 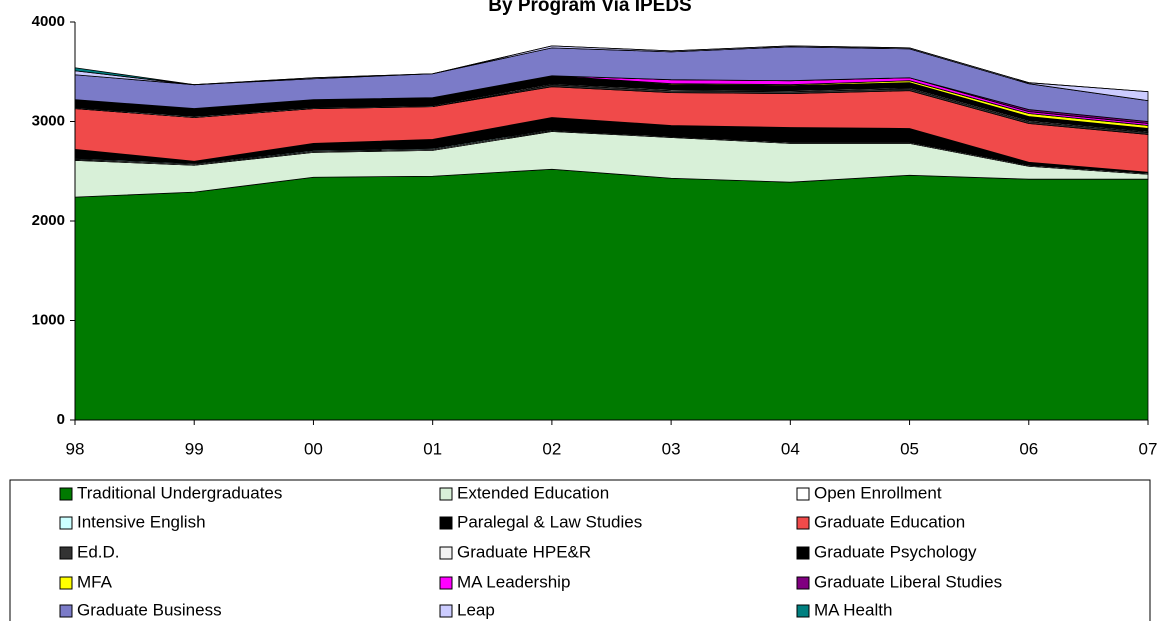 I want to click on x-tick-label: 00, so click(x=313, y=448).